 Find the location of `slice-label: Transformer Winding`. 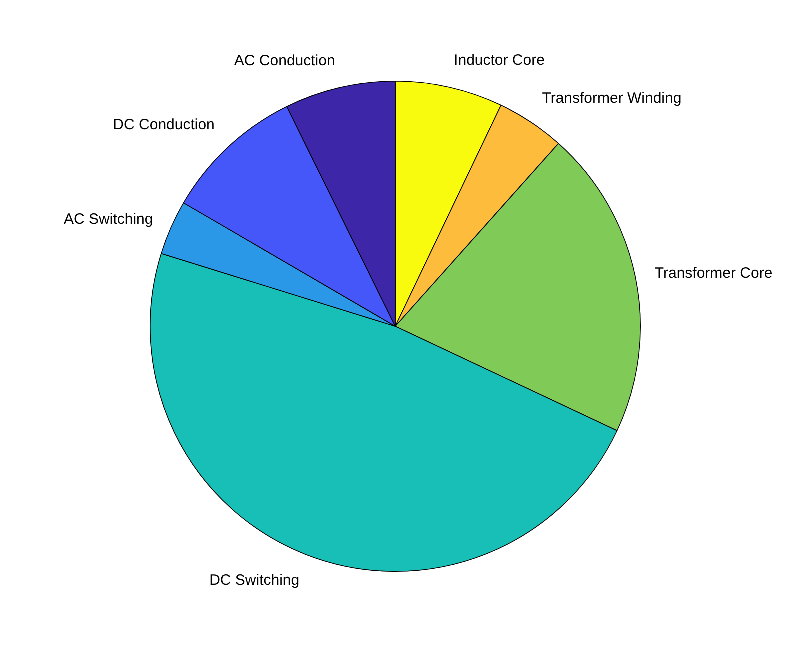

slice-label: Transformer Winding is located at coordinates (612, 98).